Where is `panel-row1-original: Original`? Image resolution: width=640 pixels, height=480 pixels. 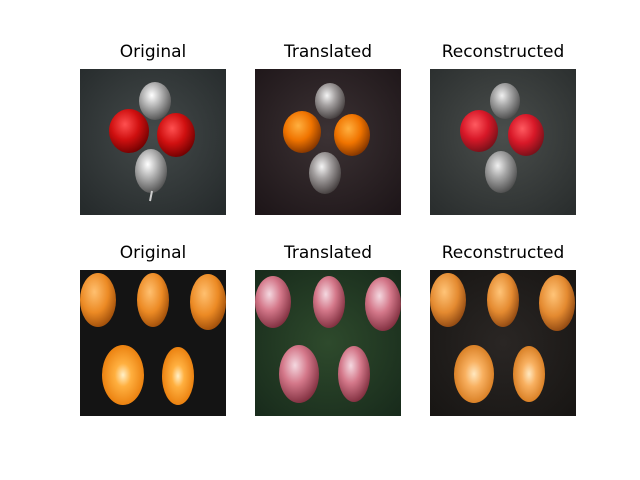 panel-row1-original: Original is located at coordinates (153, 128).